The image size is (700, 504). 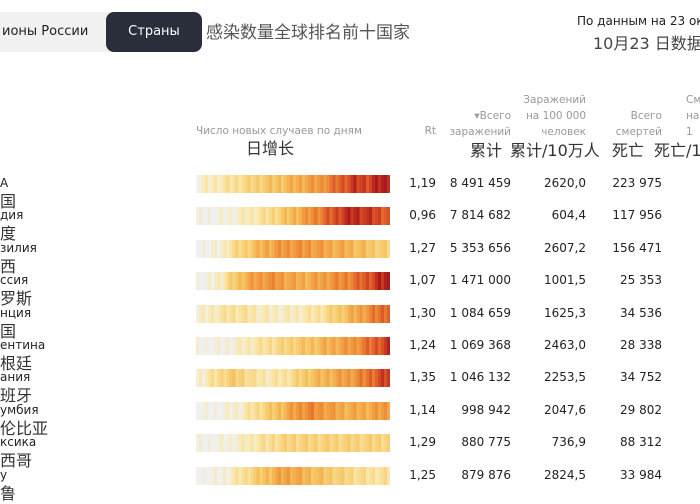 What do you see at coordinates (565, 247) in the screenshot?
I see `per-100k-value: 2607,2` at bounding box center [565, 247].